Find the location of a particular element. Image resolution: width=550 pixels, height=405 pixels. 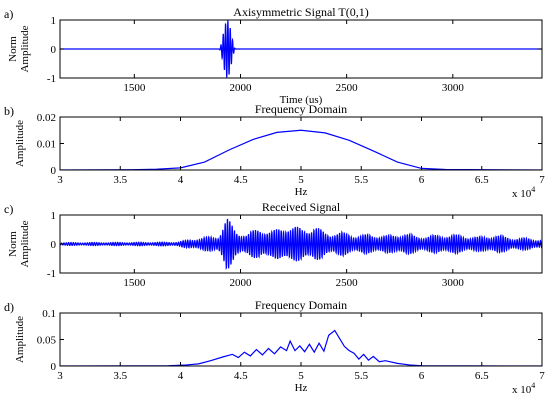

y-tick-label: 0.05 is located at coordinates (47, 341).